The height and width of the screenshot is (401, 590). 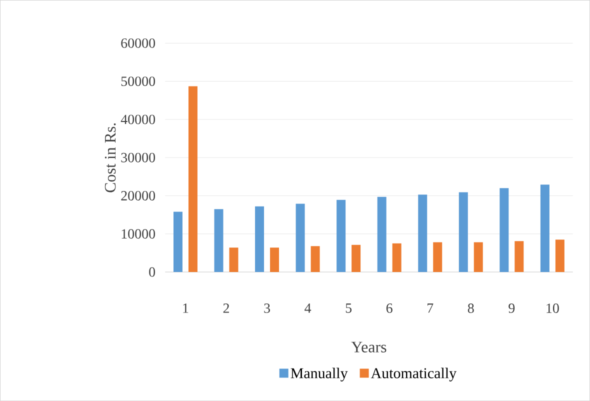 I want to click on y-tick-label: 0, so click(x=152, y=272).